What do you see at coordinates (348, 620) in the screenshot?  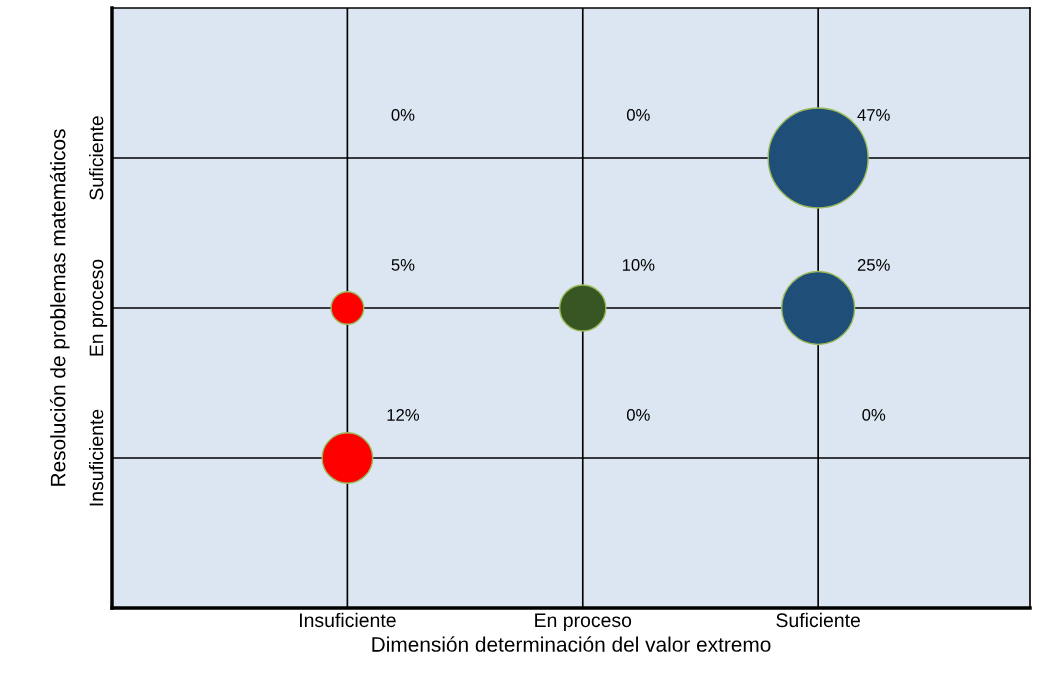 I see `x-tick-label: Insuficiente` at bounding box center [348, 620].